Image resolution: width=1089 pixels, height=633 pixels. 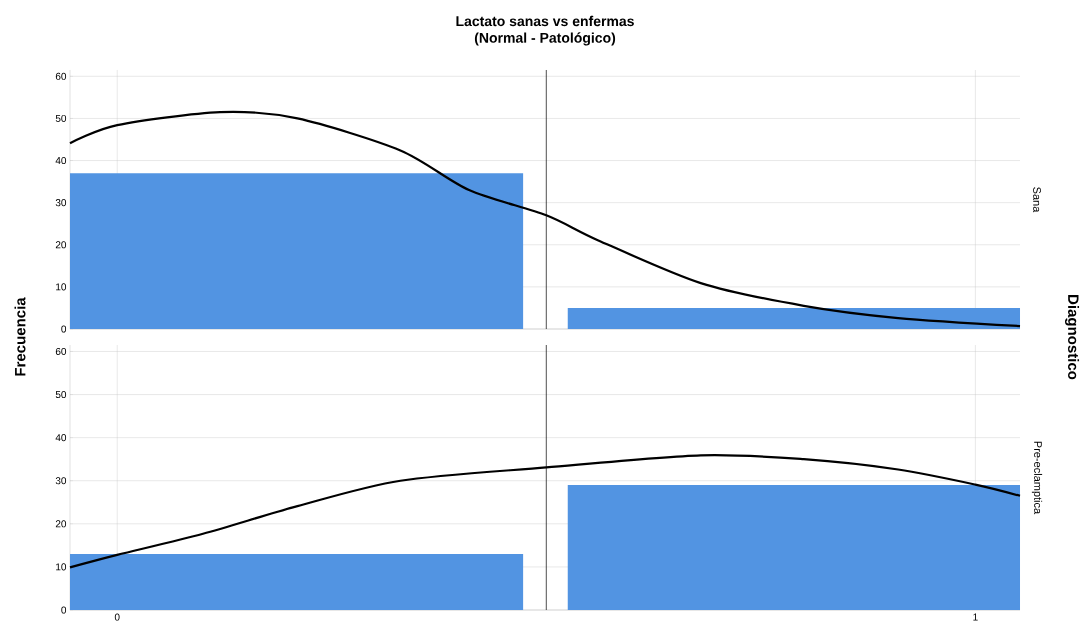 What do you see at coordinates (1037, 200) in the screenshot?
I see `y2-axis-title: Sana` at bounding box center [1037, 200].